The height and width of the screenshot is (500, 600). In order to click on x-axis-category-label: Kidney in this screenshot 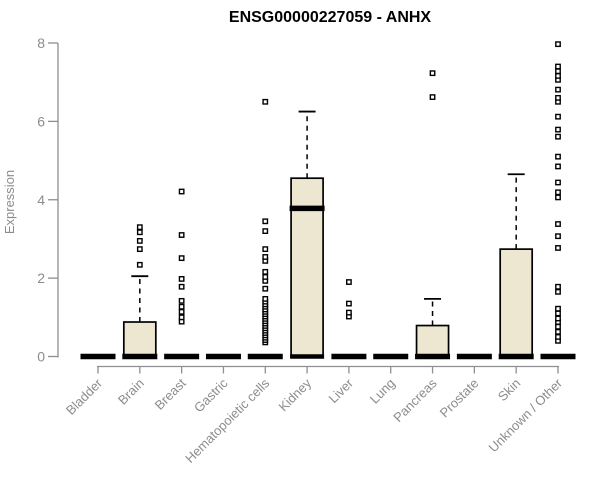, I will do `click(294, 394)`.